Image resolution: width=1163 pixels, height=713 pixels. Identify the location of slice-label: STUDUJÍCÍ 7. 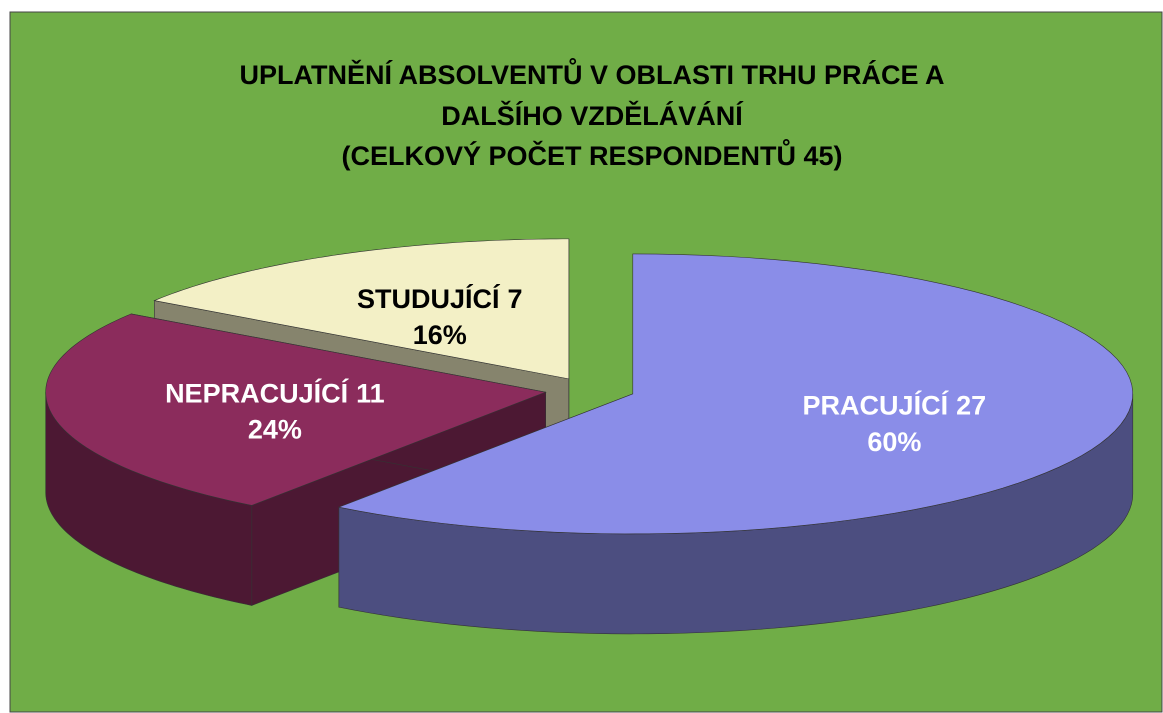
(440, 298).